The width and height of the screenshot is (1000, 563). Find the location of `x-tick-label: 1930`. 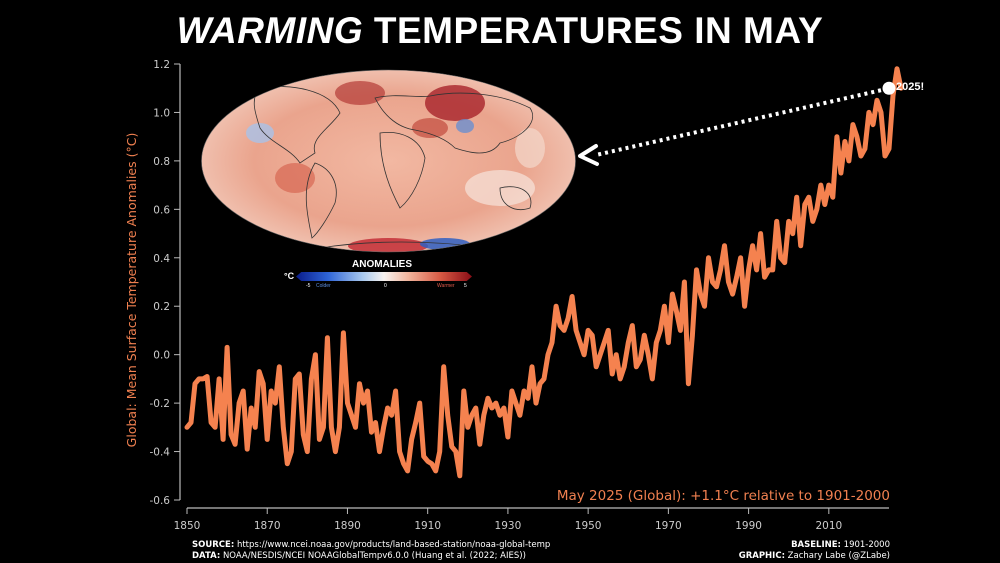

x-tick-label: 1930 is located at coordinates (508, 526).